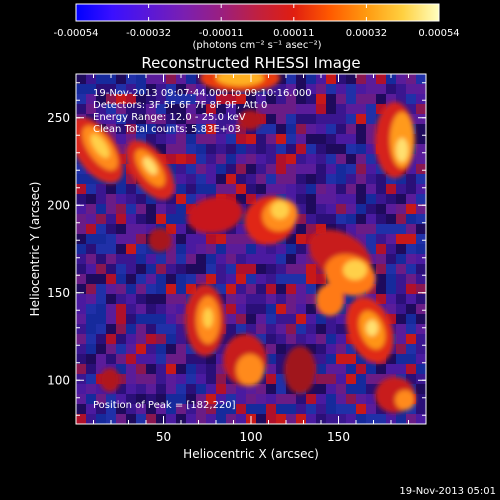 This screenshot has width=500, height=500. I want to click on annotation-time-range: 19-Nov-2013 09:07:44.000 to 09:10:16.000, so click(202, 93).